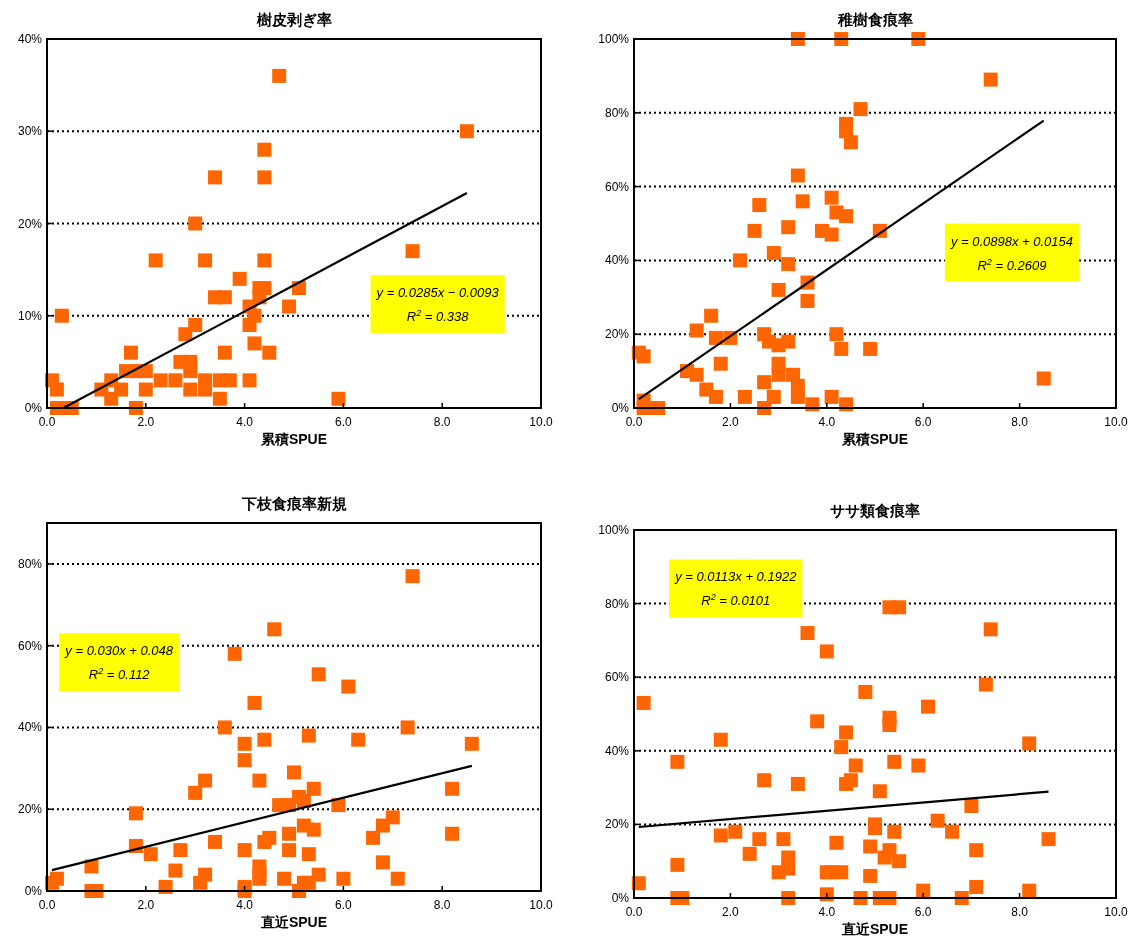  Describe the element at coordinates (874, 19) in the screenshot. I see `chart-title: 稚樹食痕率` at that location.